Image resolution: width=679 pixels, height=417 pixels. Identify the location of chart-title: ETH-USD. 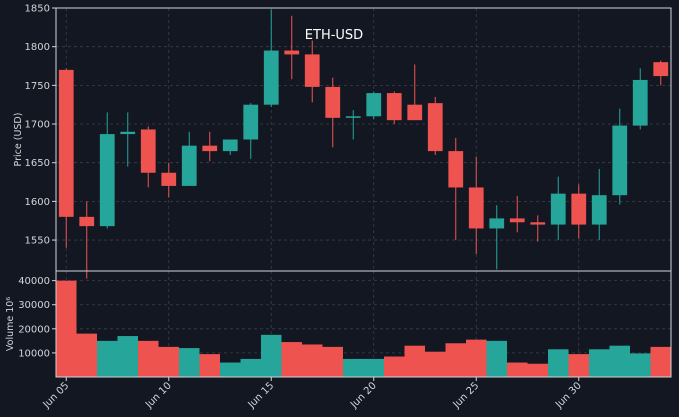
(334, 35).